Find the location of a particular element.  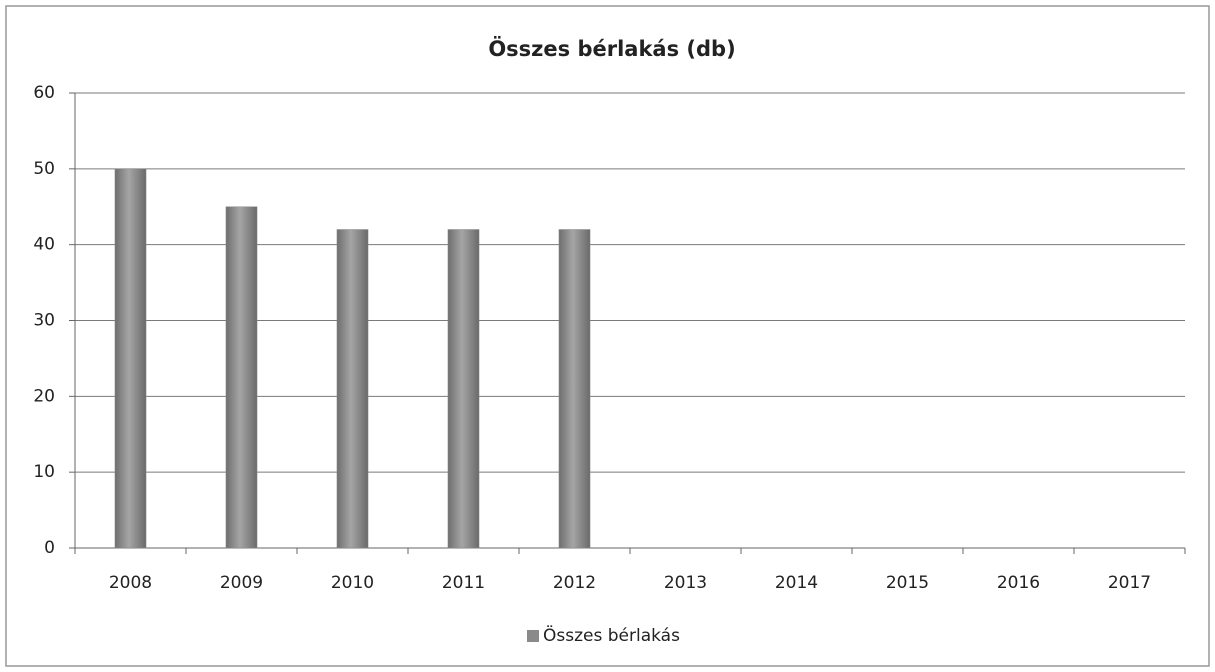

y-tick-label: 30 is located at coordinates (44, 321).